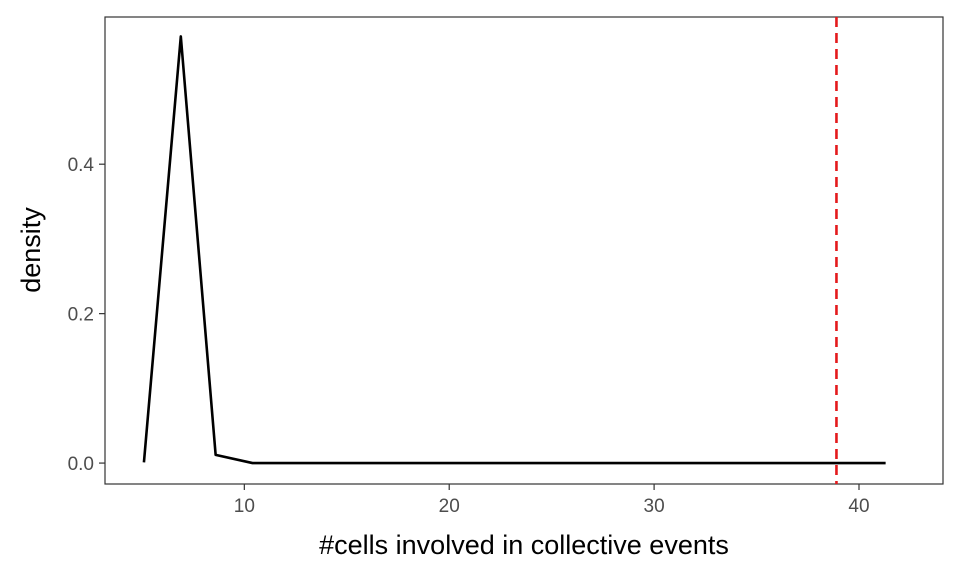 This screenshot has width=960, height=576. What do you see at coordinates (524, 545) in the screenshot?
I see `x-axis-title: #cells involved in collective events` at bounding box center [524, 545].